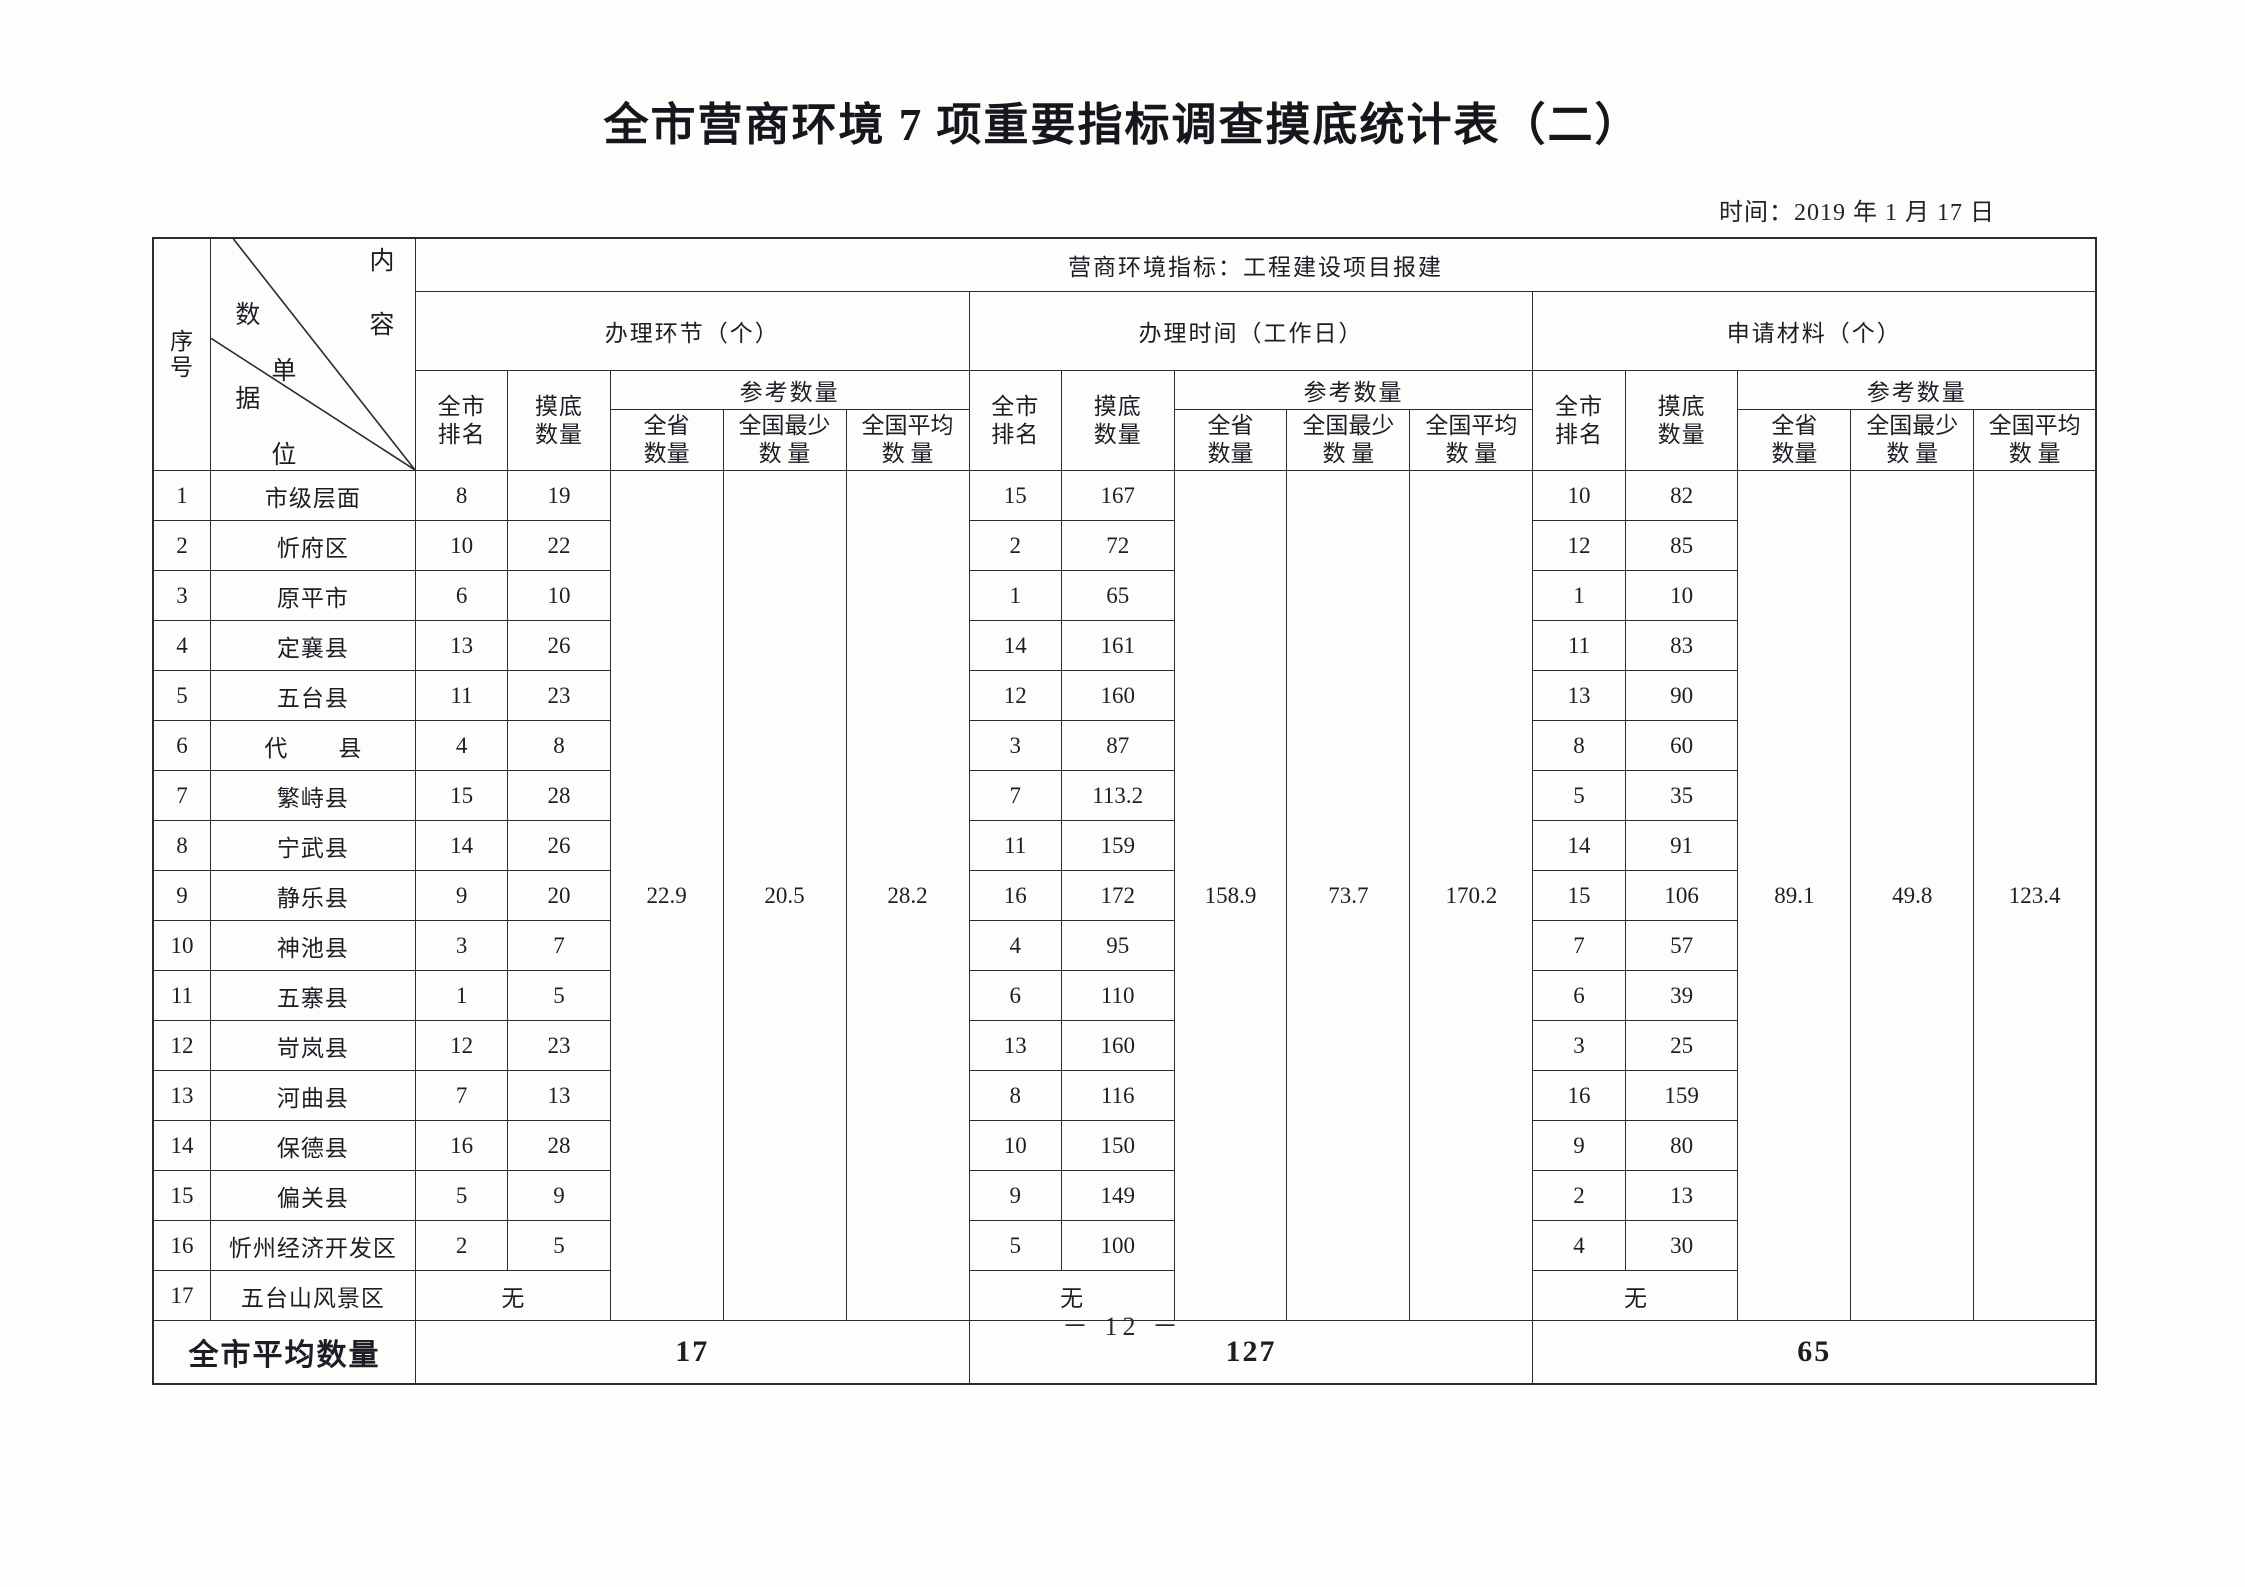 This screenshot has width=2245, height=1587. I want to click on subheader-g1-national-min-line2: 数 量, so click(784, 453).